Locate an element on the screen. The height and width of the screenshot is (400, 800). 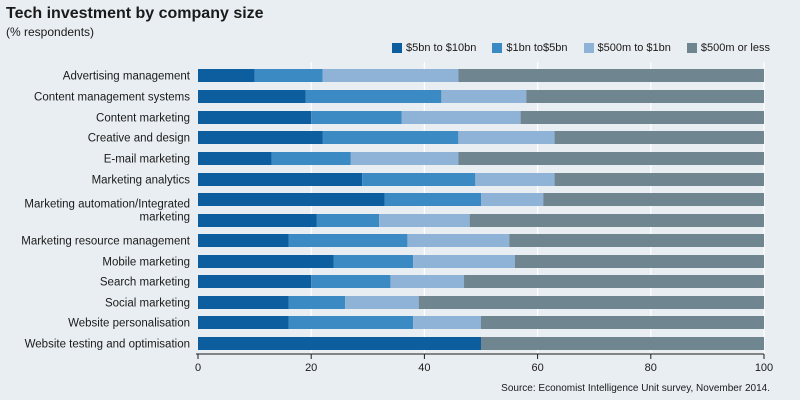
category-label-line: Website personalisation is located at coordinates (129, 324).